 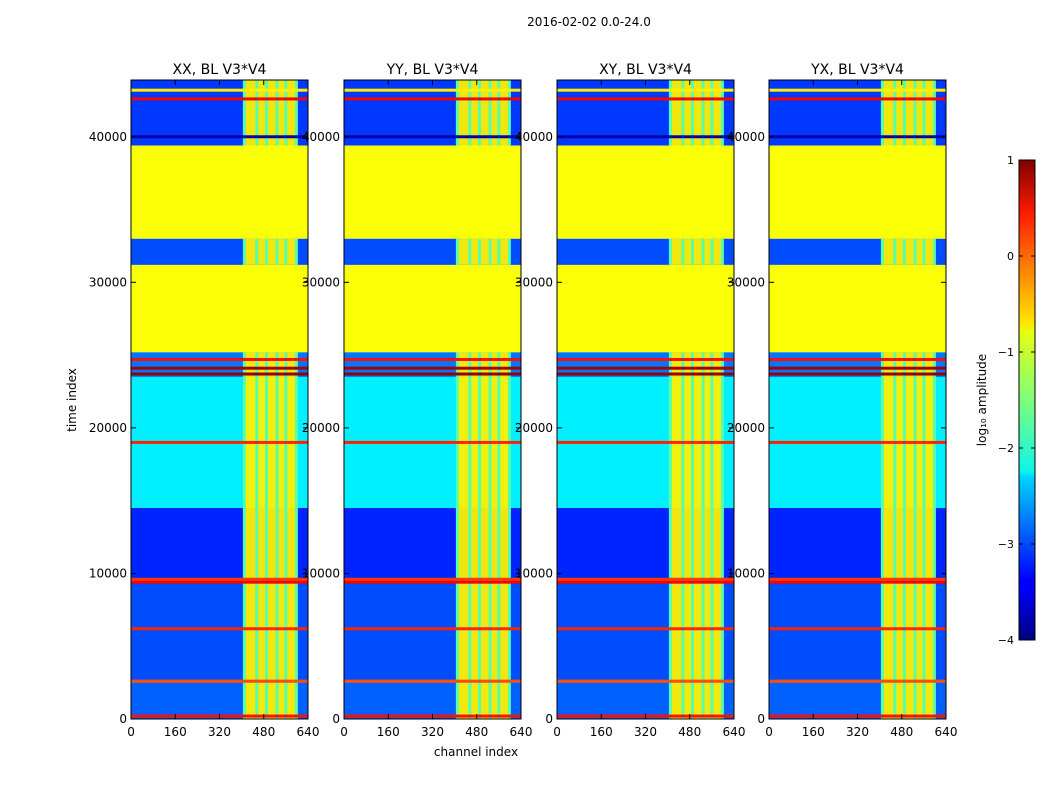 I want to click on y-tick-label: 30000, so click(x=746, y=282).